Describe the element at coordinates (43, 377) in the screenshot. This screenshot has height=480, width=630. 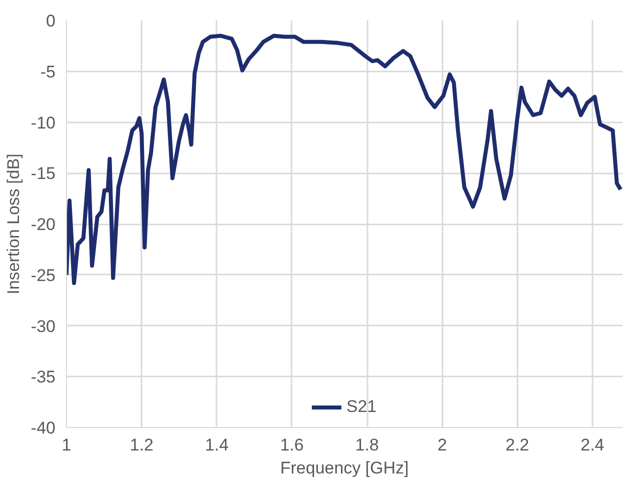
I see `y-tick-label: -35` at that location.